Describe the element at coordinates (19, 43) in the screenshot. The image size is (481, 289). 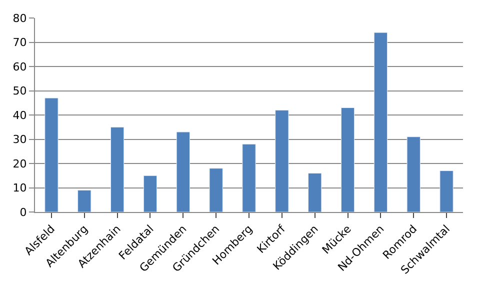
I see `y-tick-label: 70` at that location.